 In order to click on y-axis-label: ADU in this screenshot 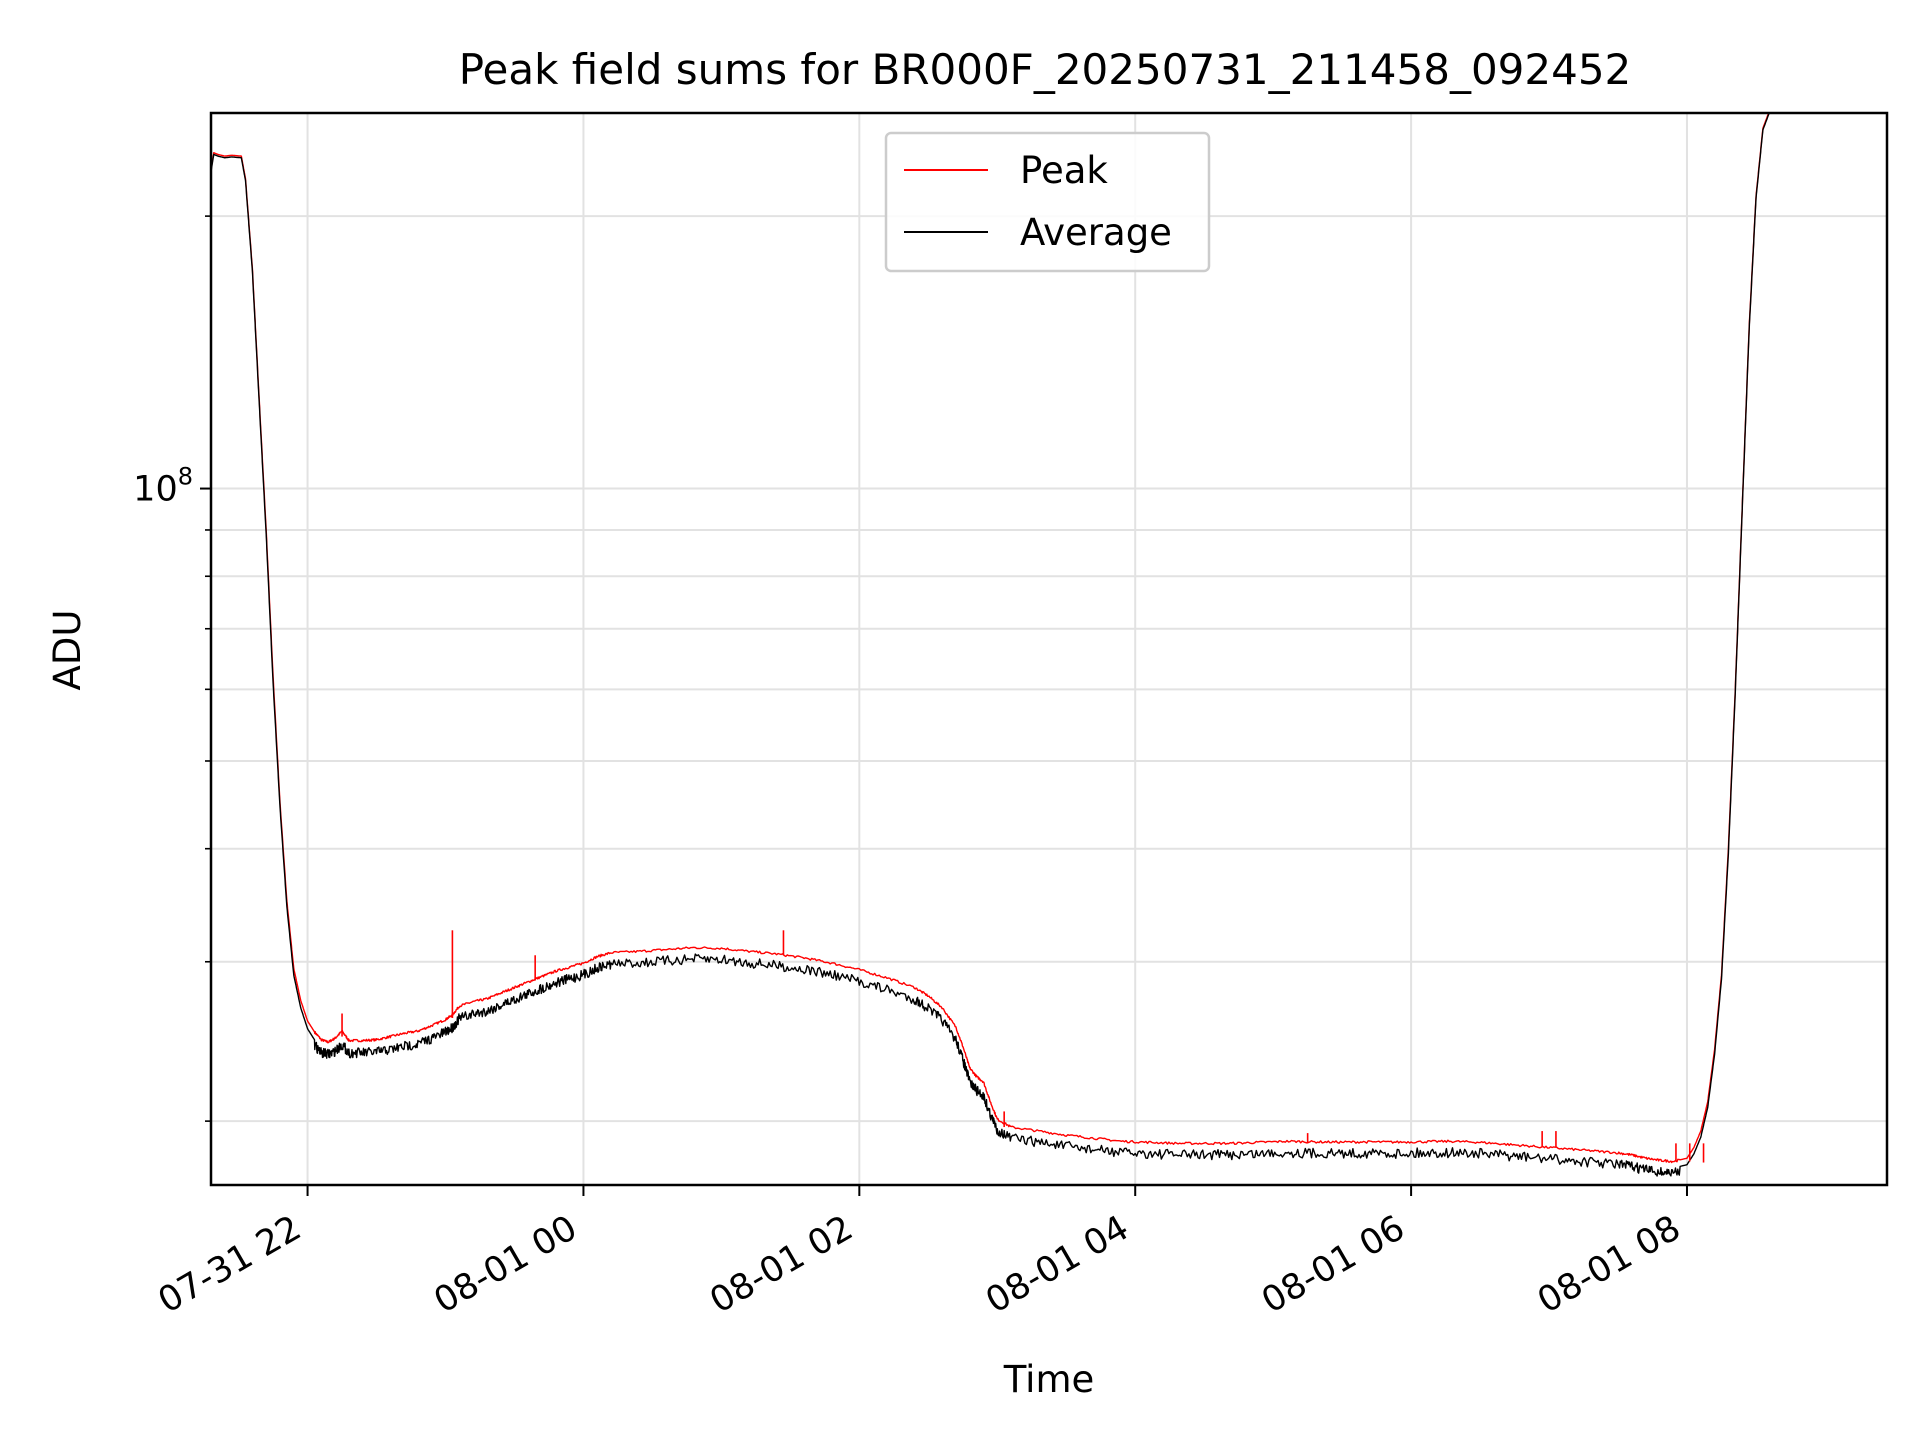, I will do `click(67, 650)`.